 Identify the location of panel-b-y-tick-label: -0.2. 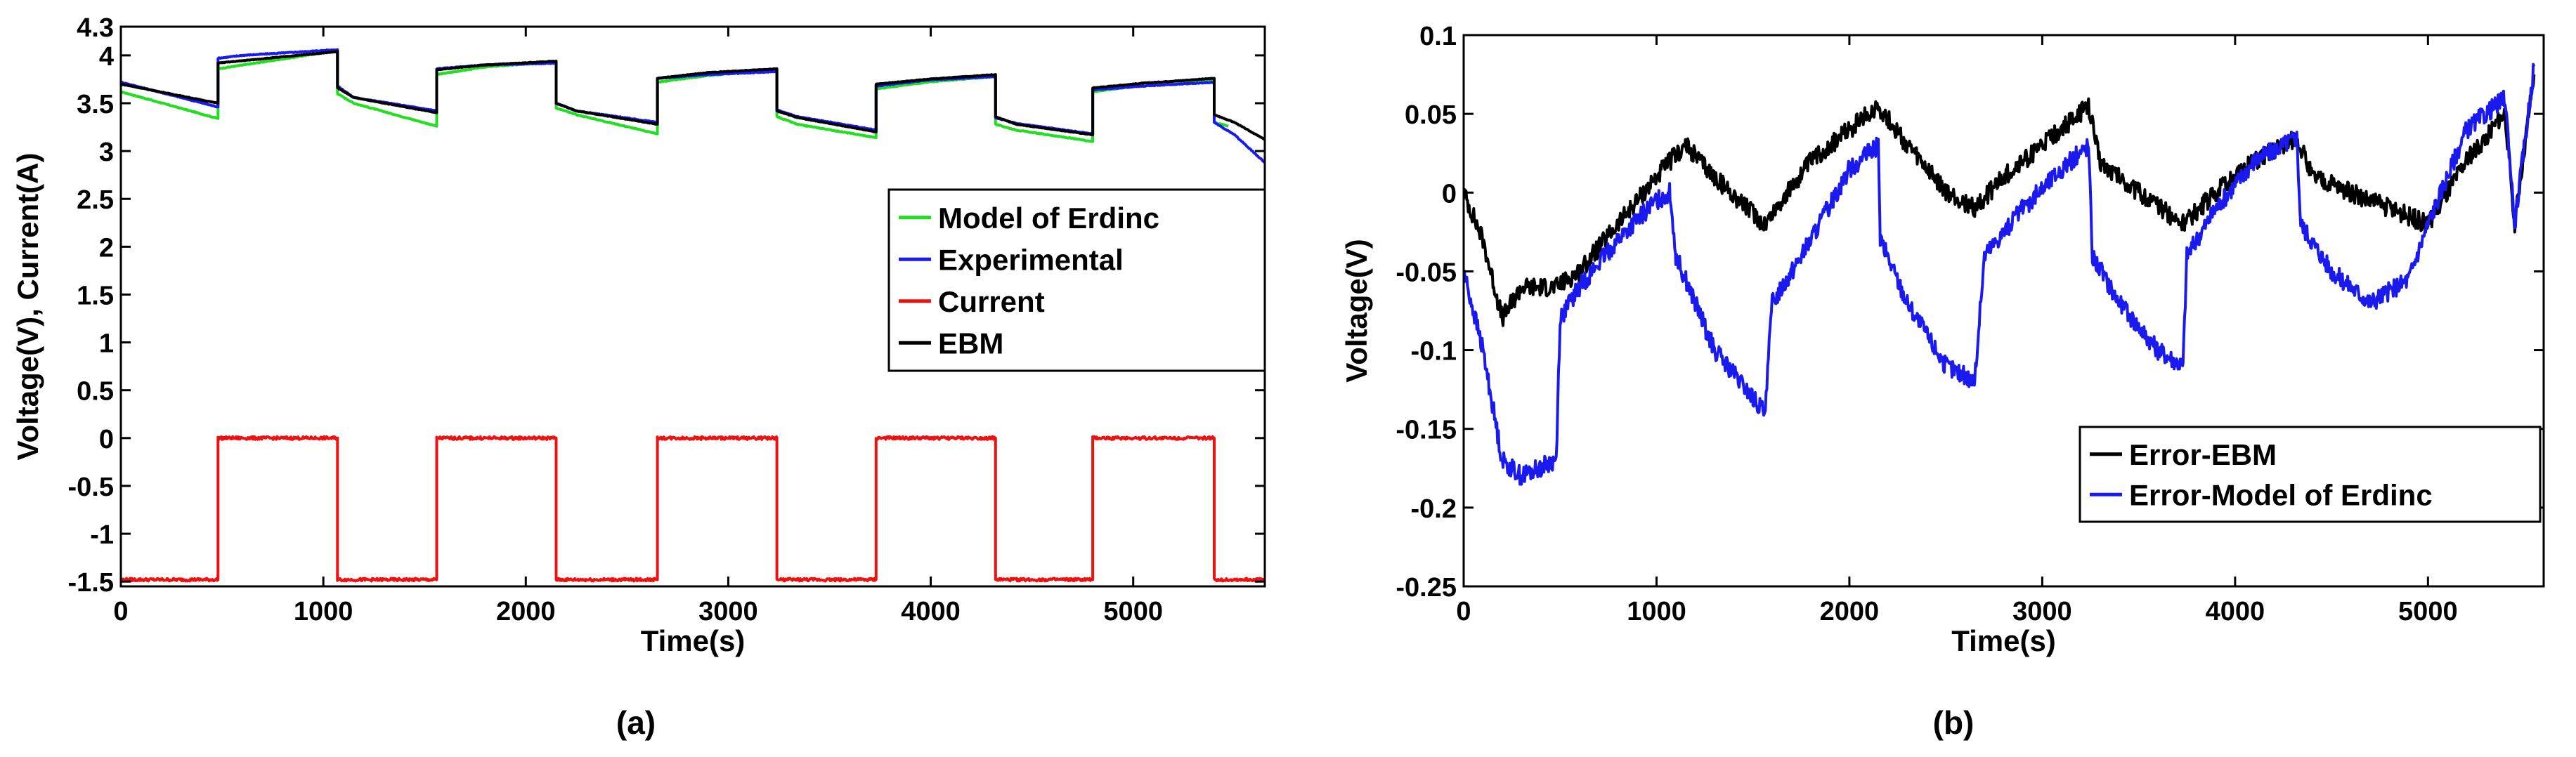
(1434, 509).